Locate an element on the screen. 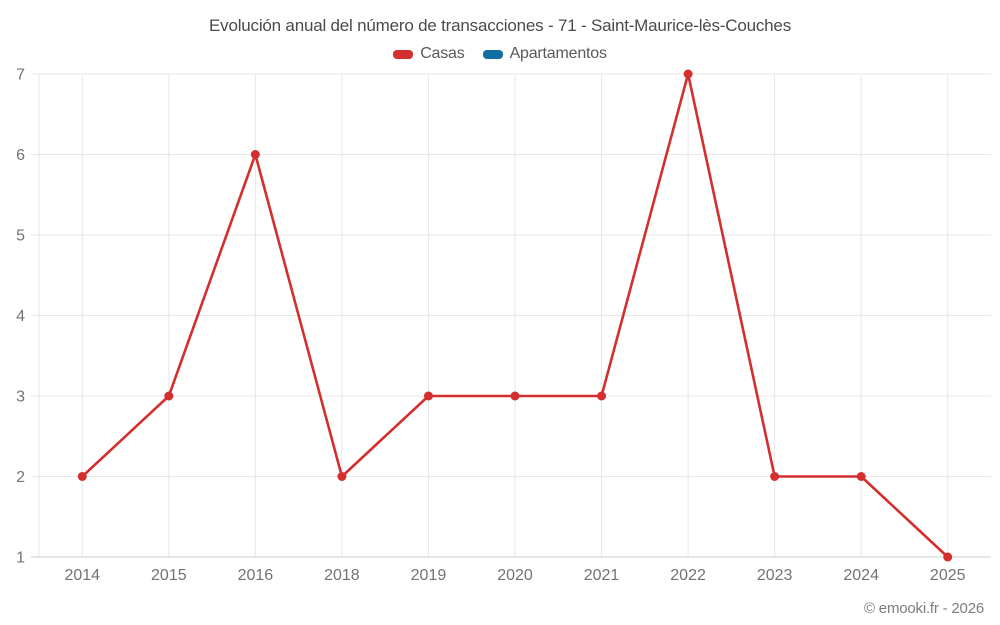 This screenshot has width=1000, height=625. x-axis-tick-label: 2014 is located at coordinates (82, 575).